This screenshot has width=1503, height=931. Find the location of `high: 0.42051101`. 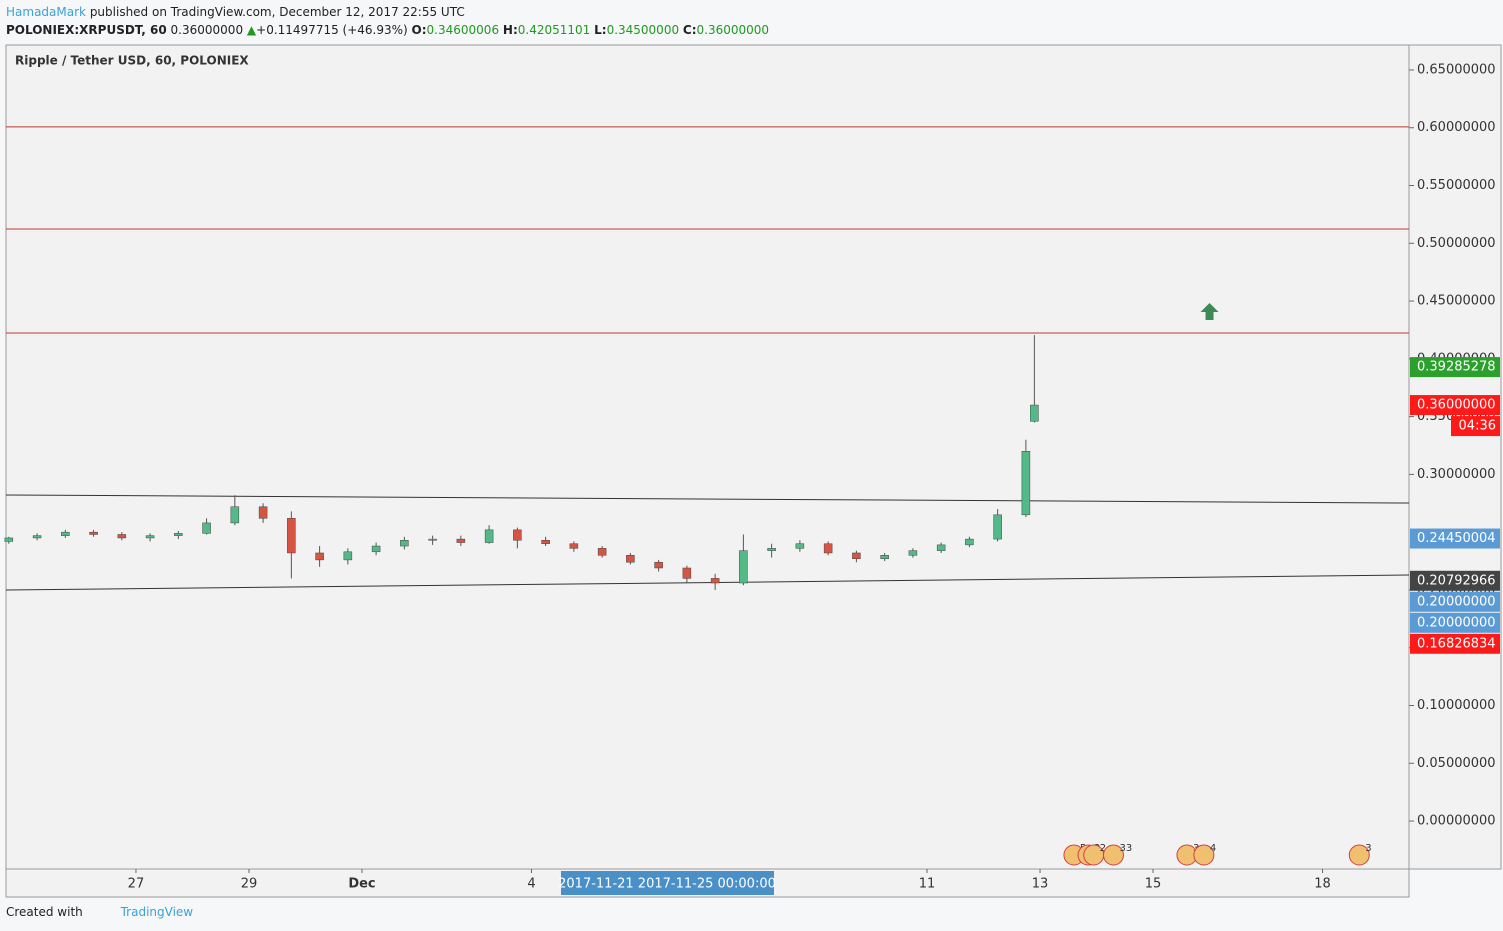

high: 0.42051101 is located at coordinates (554, 30).